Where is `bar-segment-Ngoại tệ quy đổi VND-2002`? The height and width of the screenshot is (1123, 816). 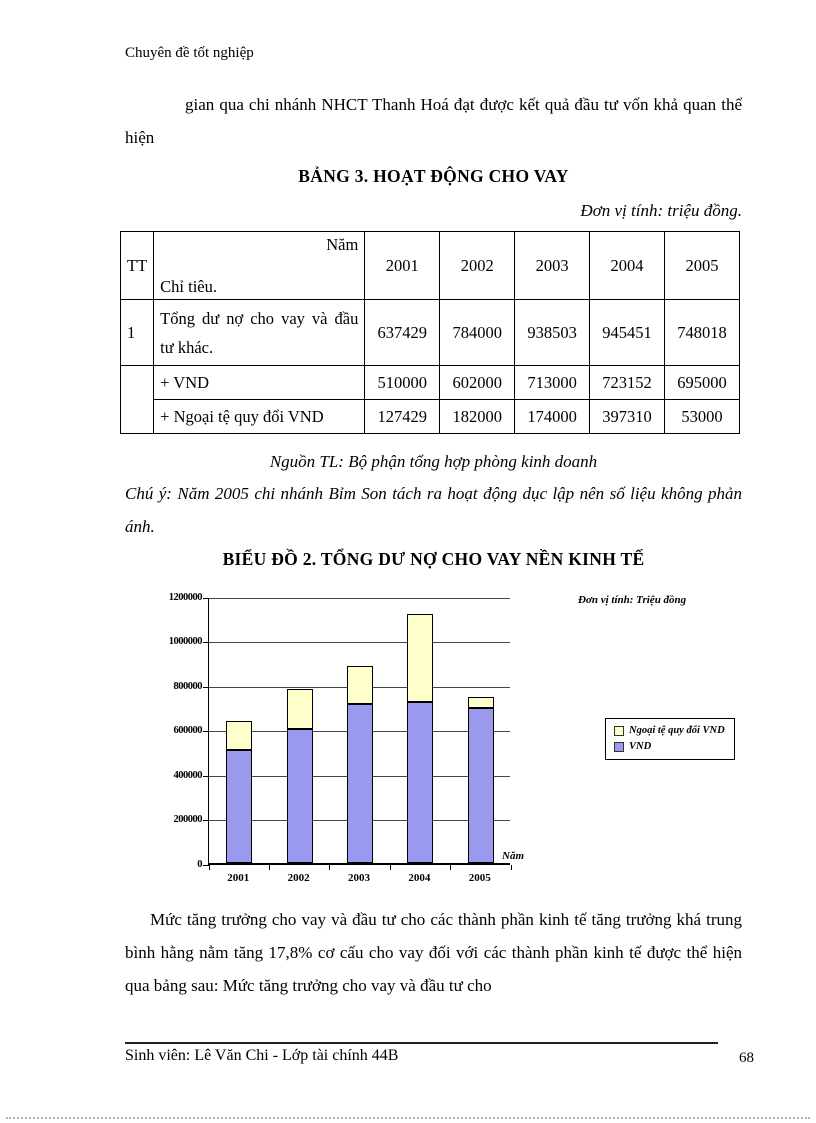 bar-segment-Ngoại tệ quy đổi VND-2002 is located at coordinates (299, 709).